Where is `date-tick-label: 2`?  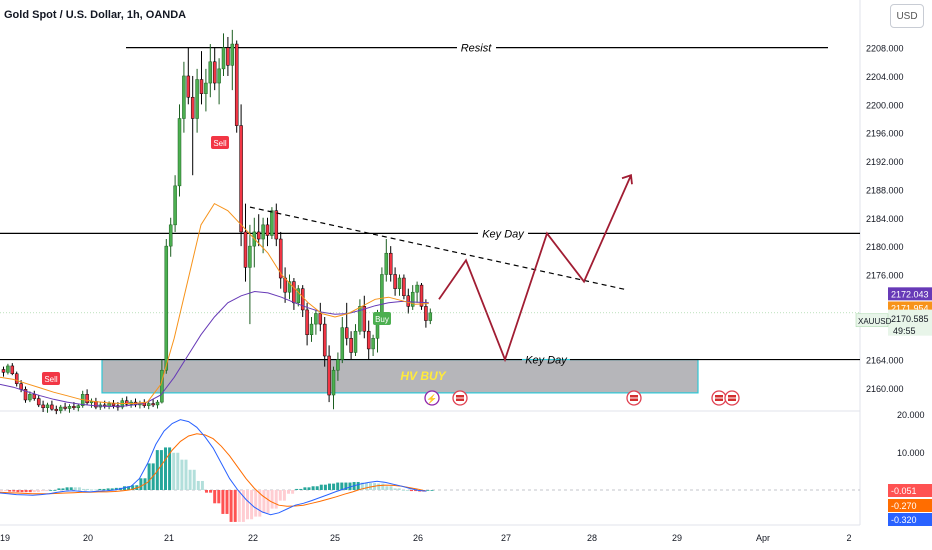 date-tick-label: 2 is located at coordinates (848, 538).